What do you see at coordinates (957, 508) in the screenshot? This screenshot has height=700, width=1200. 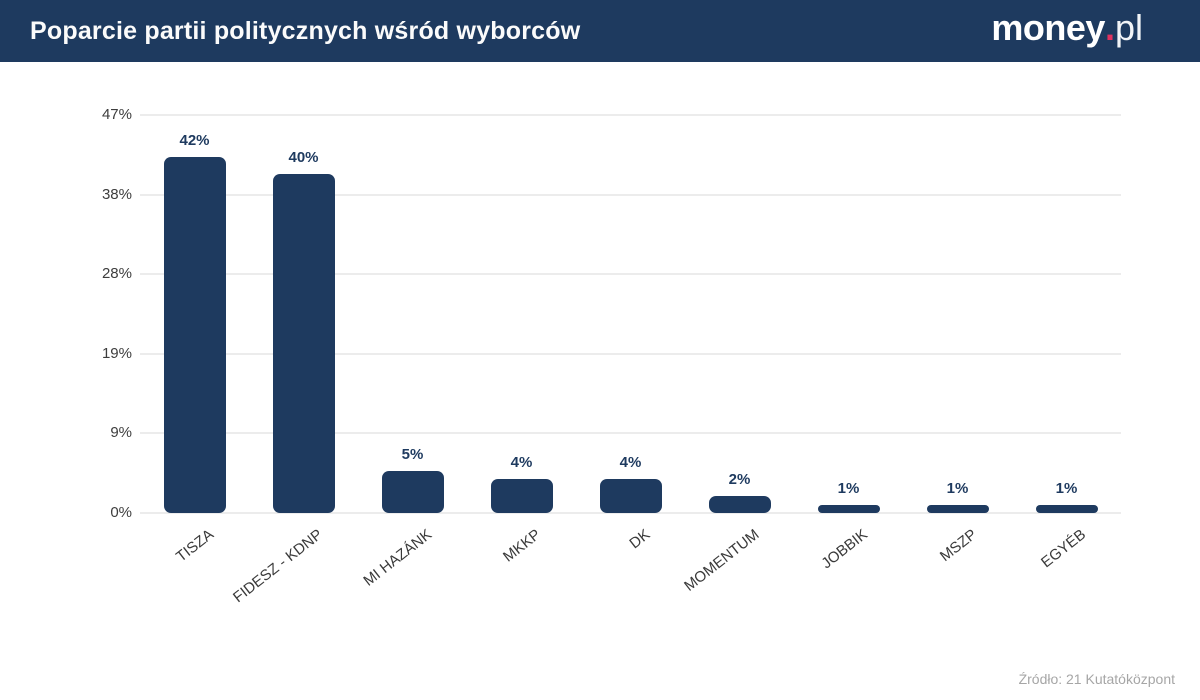 I see `bar-mszp` at bounding box center [957, 508].